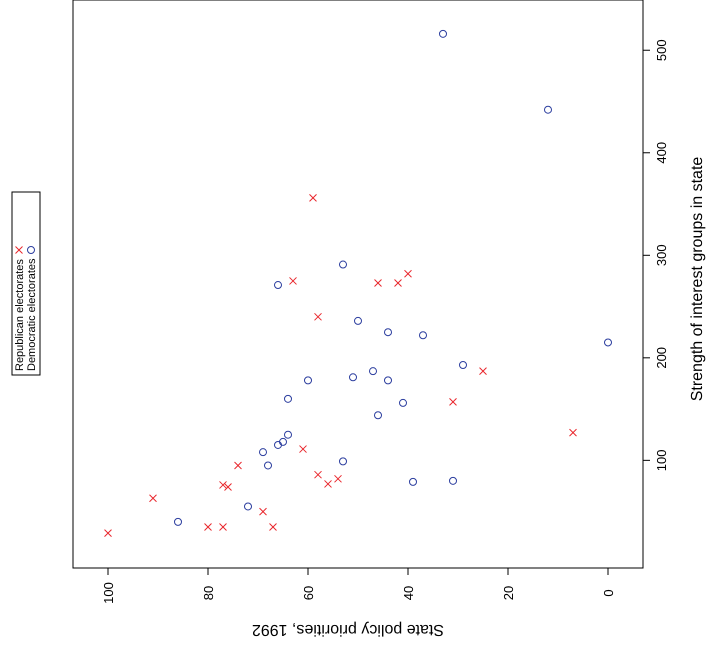 Image resolution: width=708 pixels, height=649 pixels. Describe the element at coordinates (108, 593) in the screenshot. I see `x-tick-label: 100` at that location.